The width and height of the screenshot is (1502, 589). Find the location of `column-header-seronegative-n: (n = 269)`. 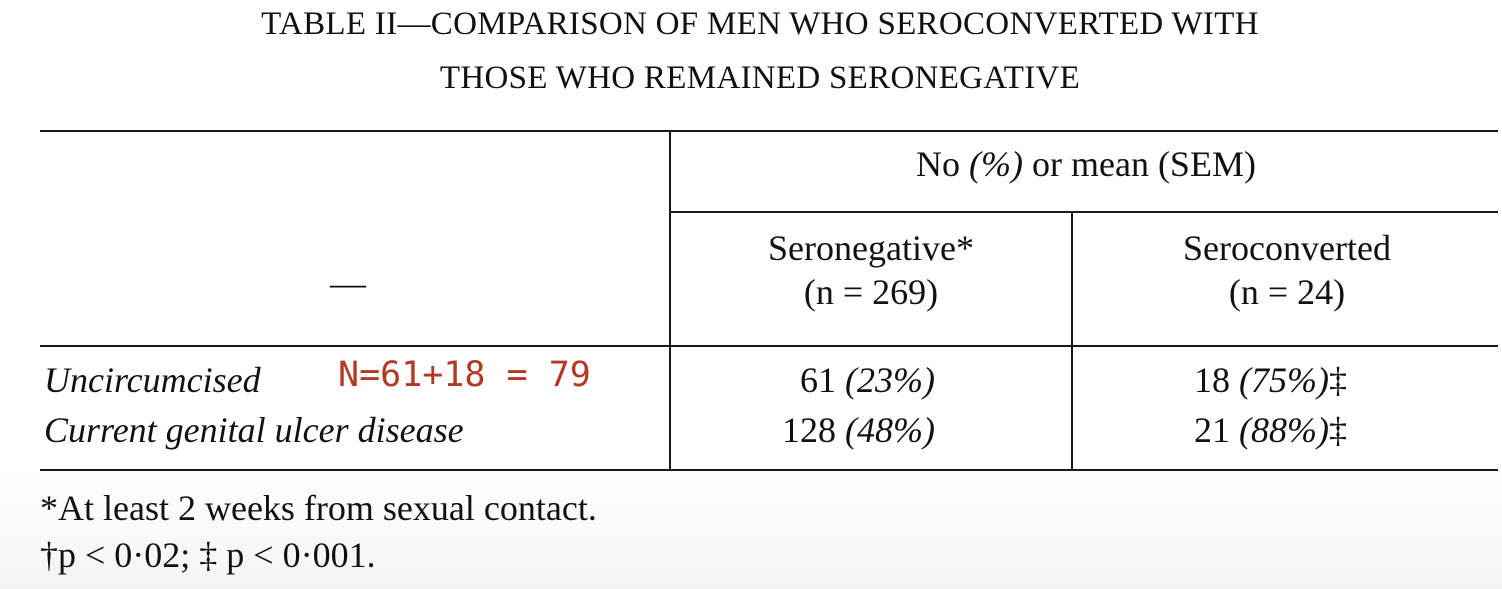

column-header-seronegative-n: (n = 269) is located at coordinates (871, 292).